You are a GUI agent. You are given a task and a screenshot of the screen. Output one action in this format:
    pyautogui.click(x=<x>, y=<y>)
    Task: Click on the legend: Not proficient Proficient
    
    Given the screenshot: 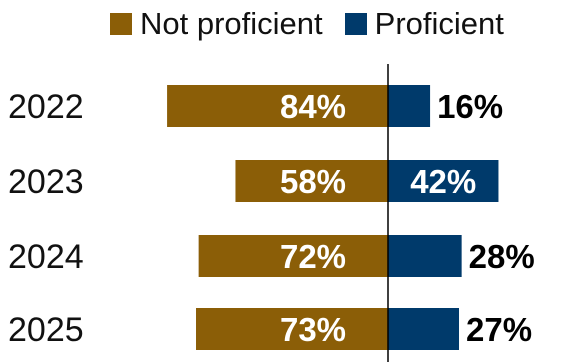 What is the action you would take?
    pyautogui.click(x=307, y=24)
    